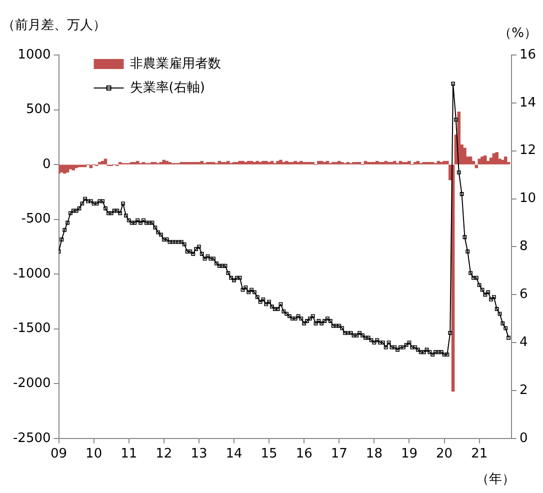  Describe the element at coordinates (527, 198) in the screenshot. I see `y2-tick-label: 10` at that location.